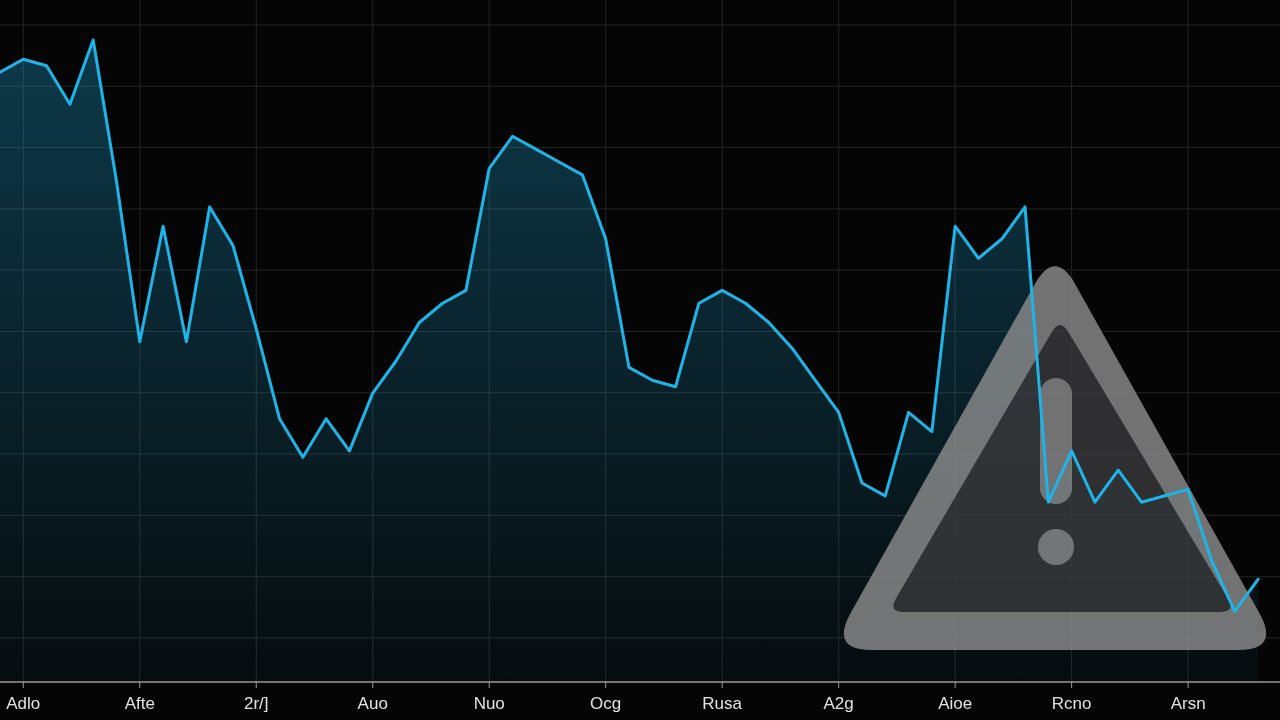  I want to click on x-tick-label: Arsn, so click(1188, 703).